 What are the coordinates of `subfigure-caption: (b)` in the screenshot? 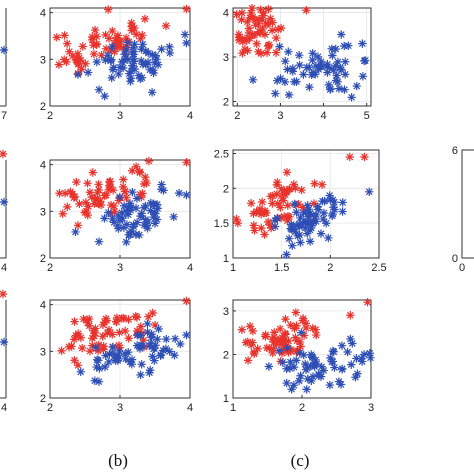 It's located at (118, 460).